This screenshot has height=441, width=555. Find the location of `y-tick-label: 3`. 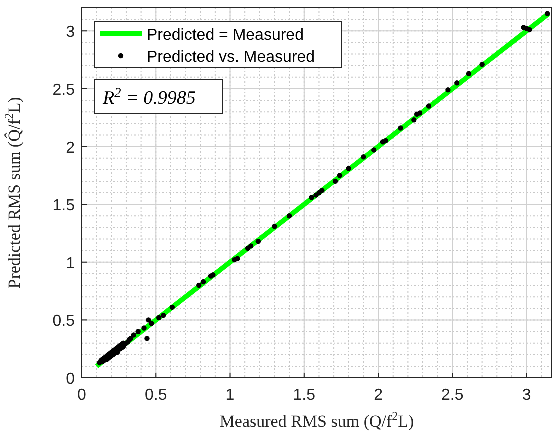

y-tick-label: 3 is located at coordinates (71, 33).